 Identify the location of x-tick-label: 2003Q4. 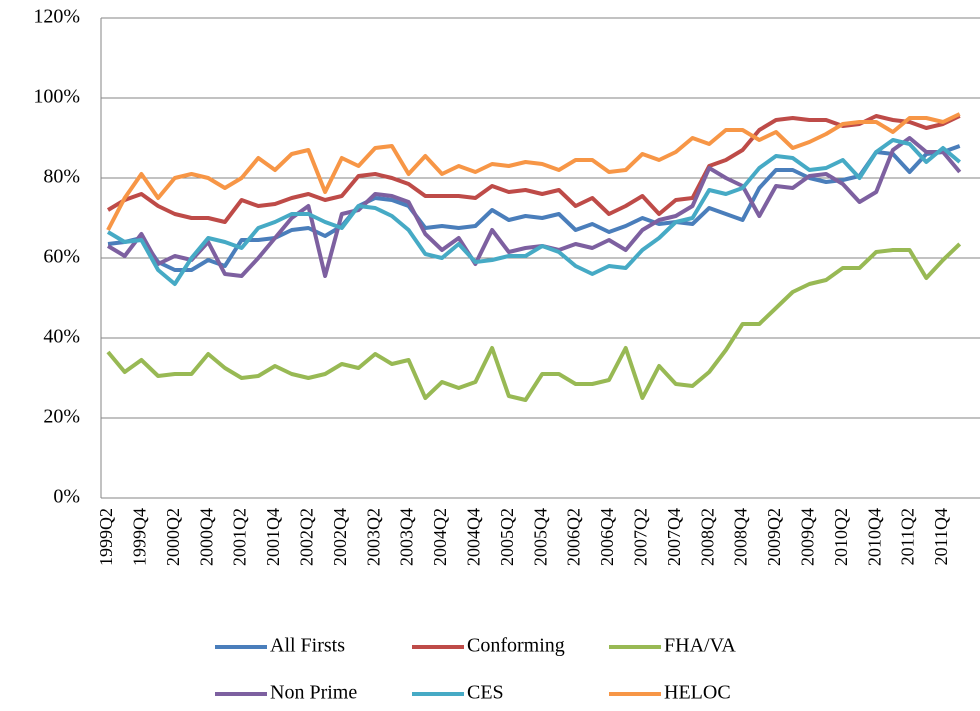
(407, 537).